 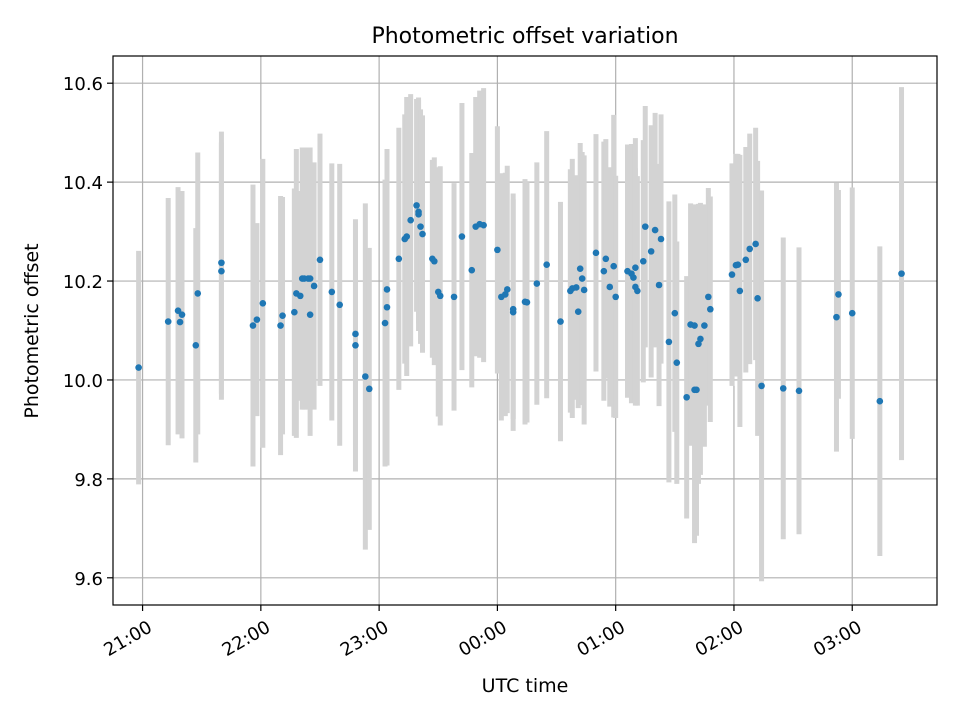 I want to click on y-tick-label: 10.2, so click(x=83, y=282).